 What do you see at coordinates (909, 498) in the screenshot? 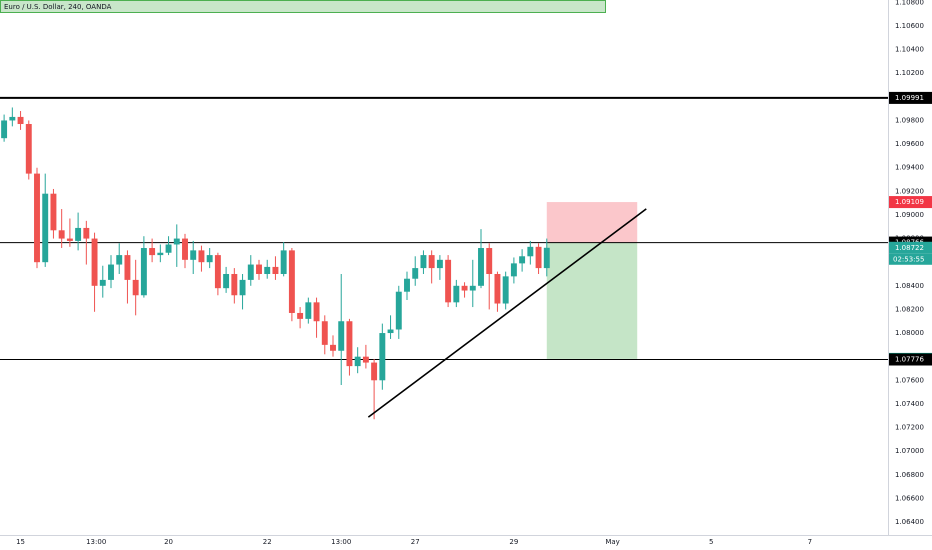
I see `y-tick-label: 1.06600` at bounding box center [909, 498].